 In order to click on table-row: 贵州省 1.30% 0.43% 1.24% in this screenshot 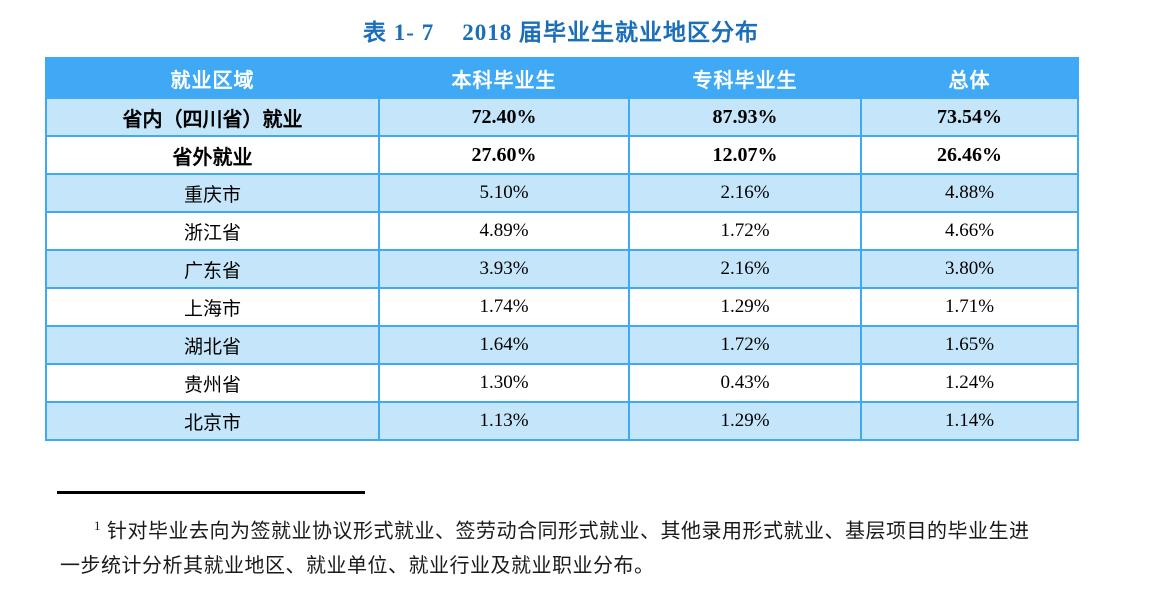, I will do `click(562, 383)`.